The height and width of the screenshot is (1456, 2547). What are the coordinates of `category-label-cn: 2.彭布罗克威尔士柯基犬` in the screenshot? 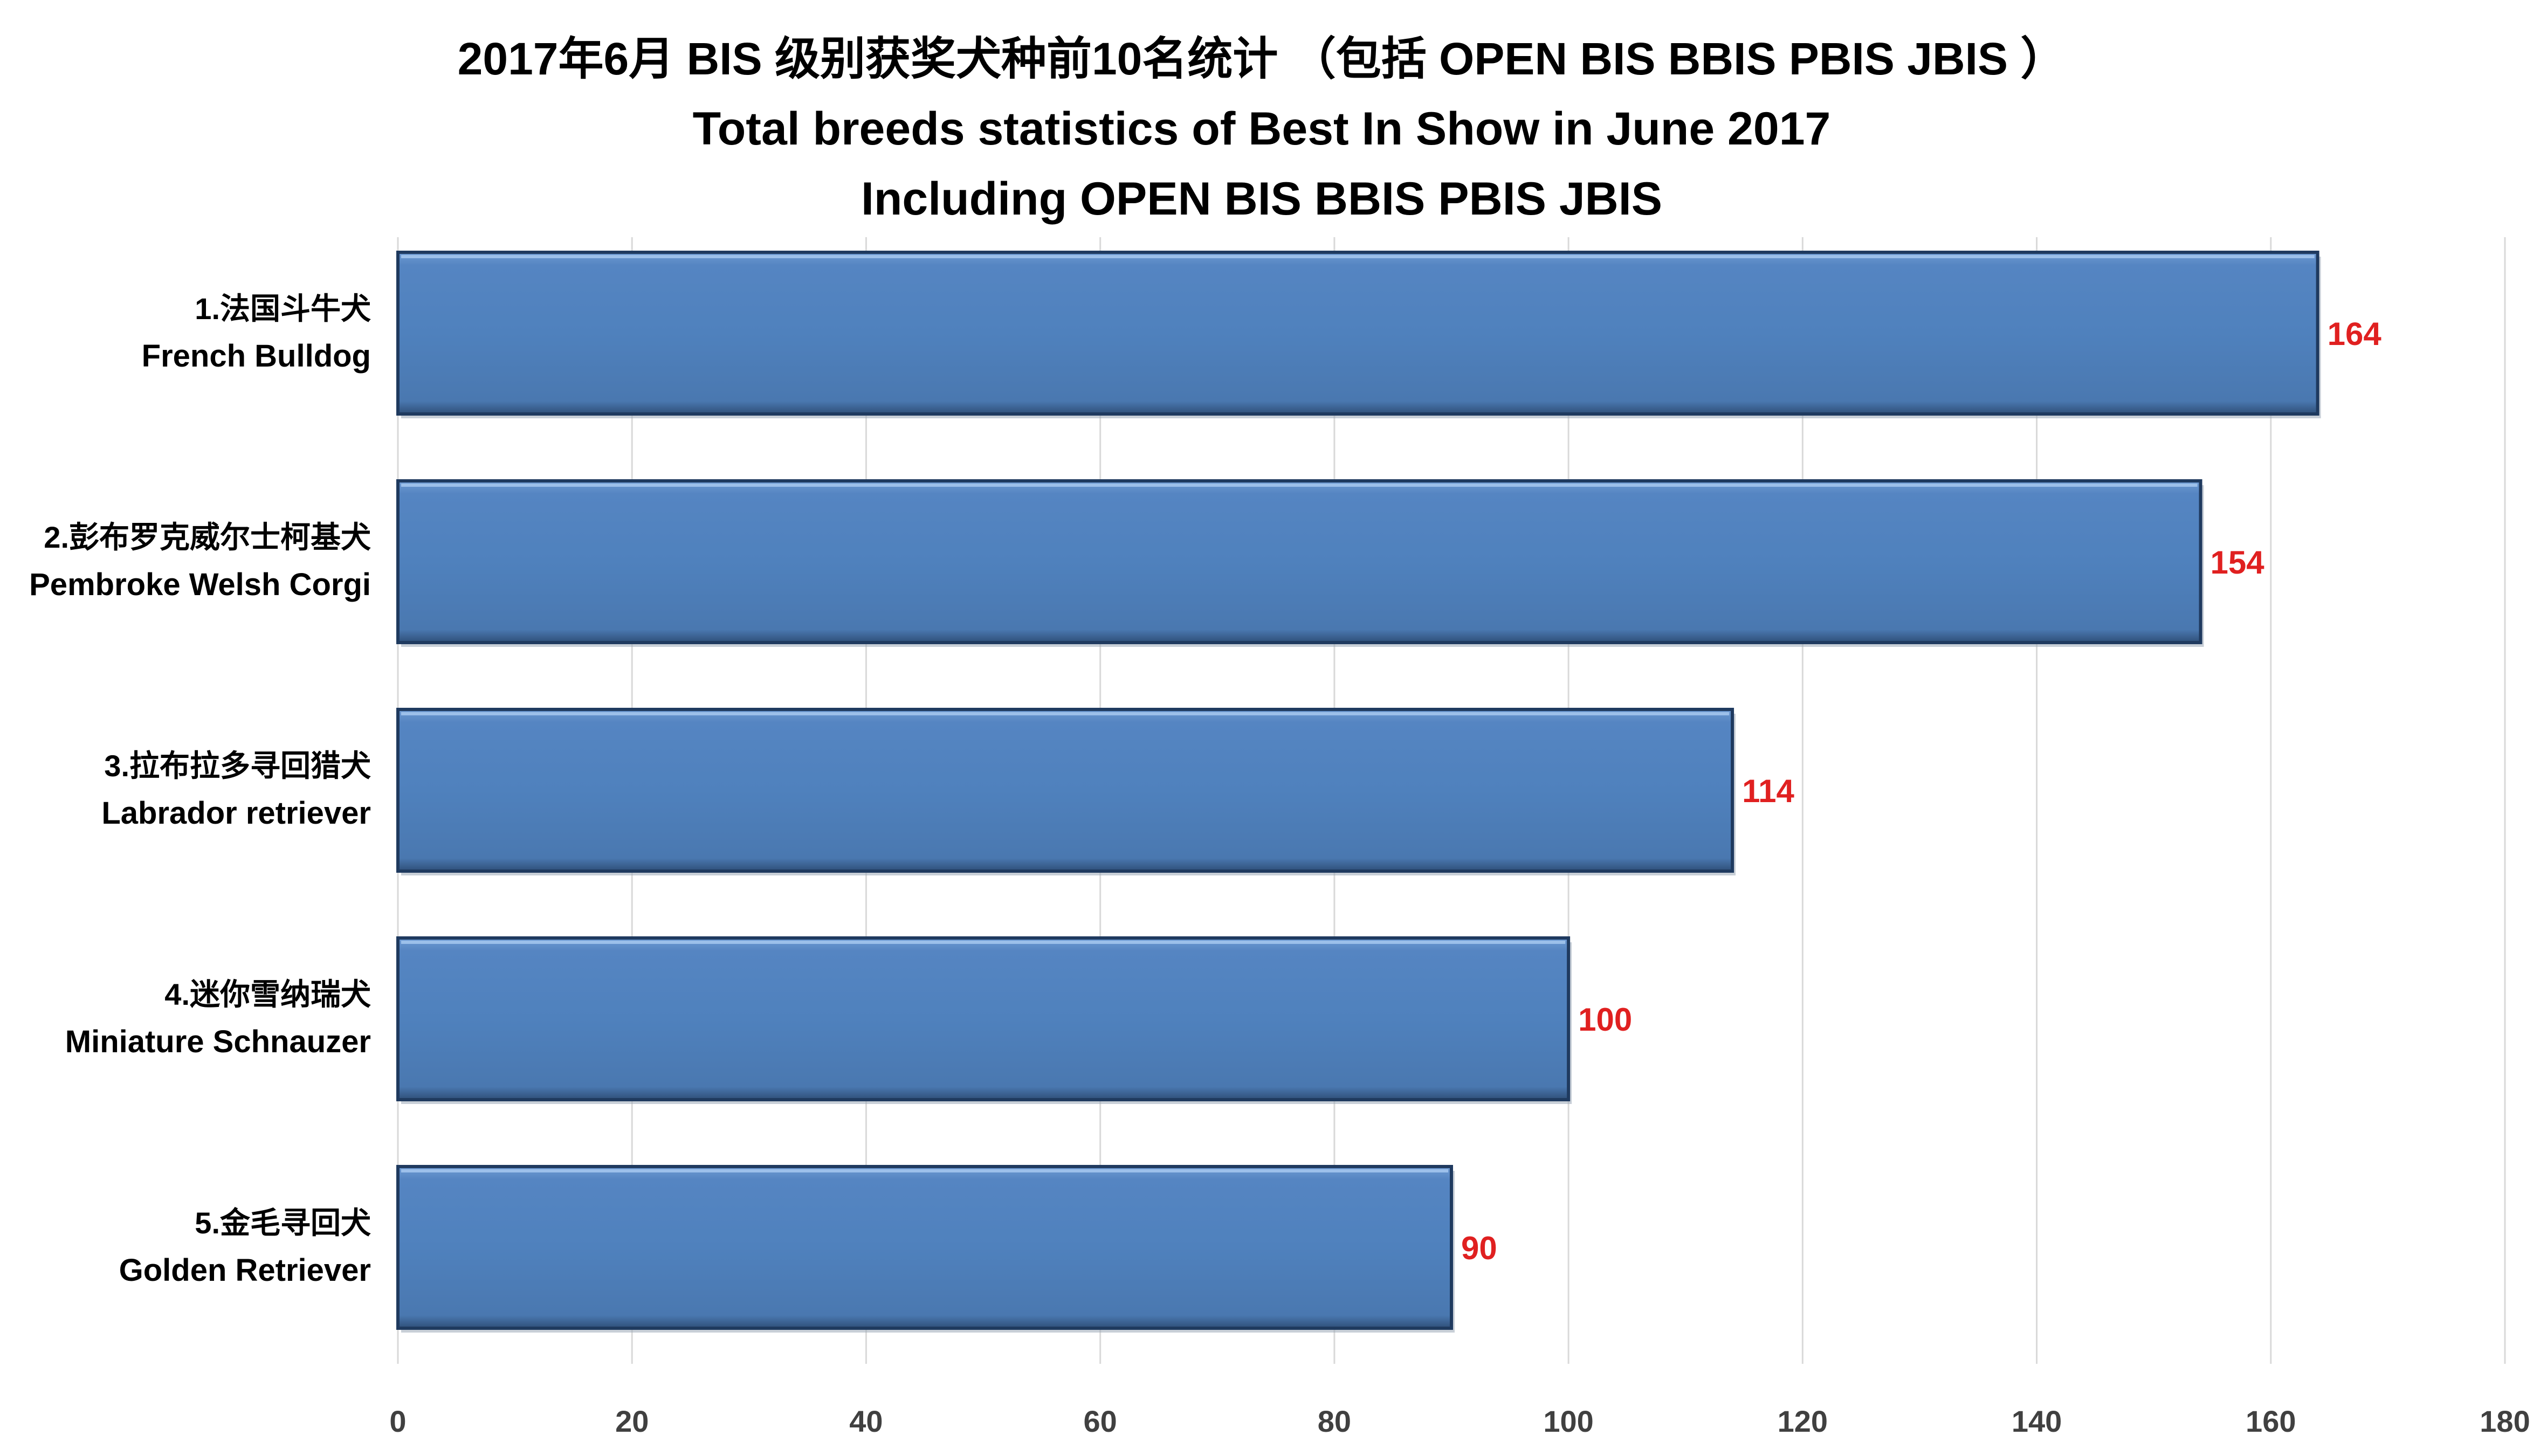 It's located at (207, 537).